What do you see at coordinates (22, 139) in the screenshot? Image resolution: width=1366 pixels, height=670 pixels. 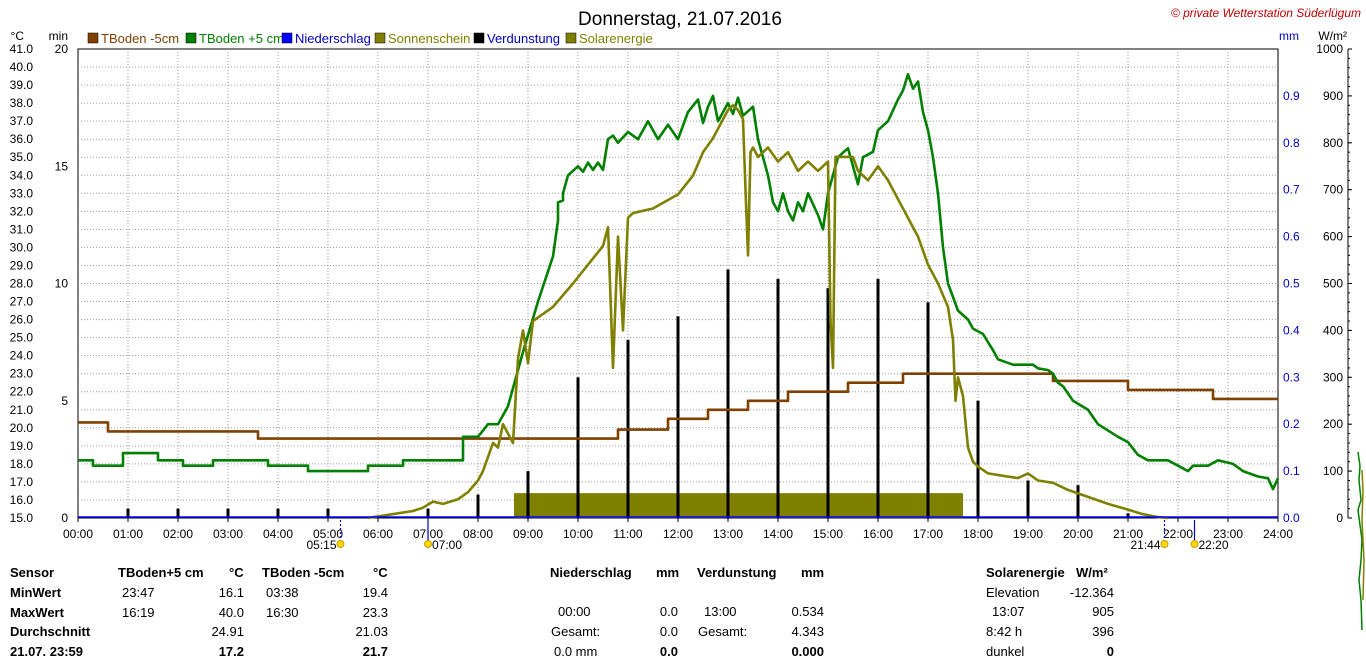 I see `y-tick-celsius: 36.0` at bounding box center [22, 139].